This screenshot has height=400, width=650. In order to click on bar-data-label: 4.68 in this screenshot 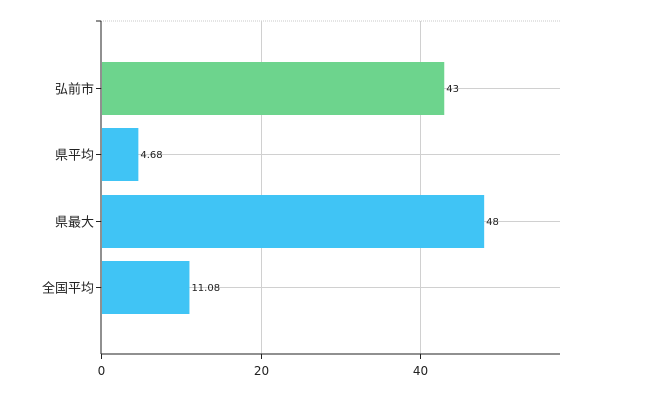, I will do `click(151, 155)`.